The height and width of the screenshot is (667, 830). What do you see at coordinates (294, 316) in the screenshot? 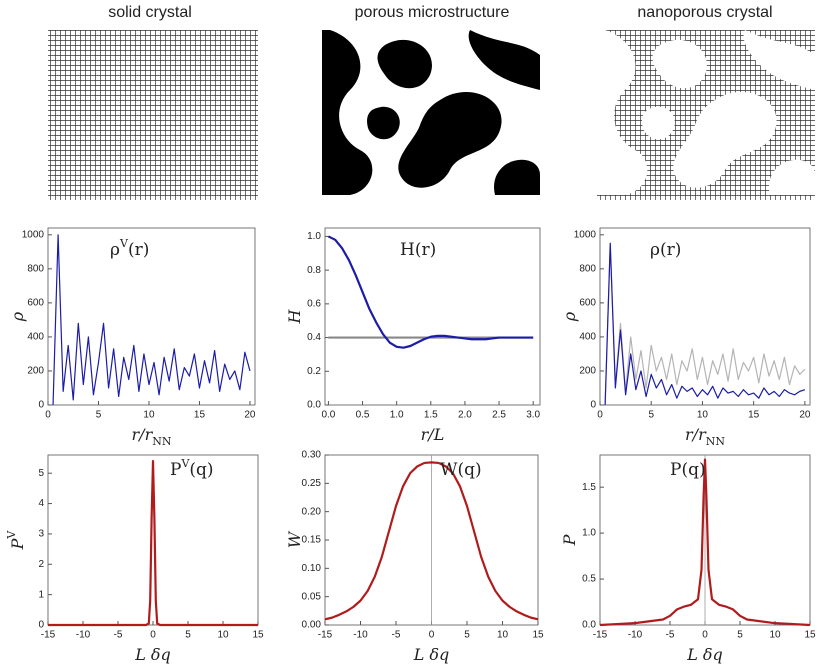
I see `y-axis-label: H` at bounding box center [294, 316].